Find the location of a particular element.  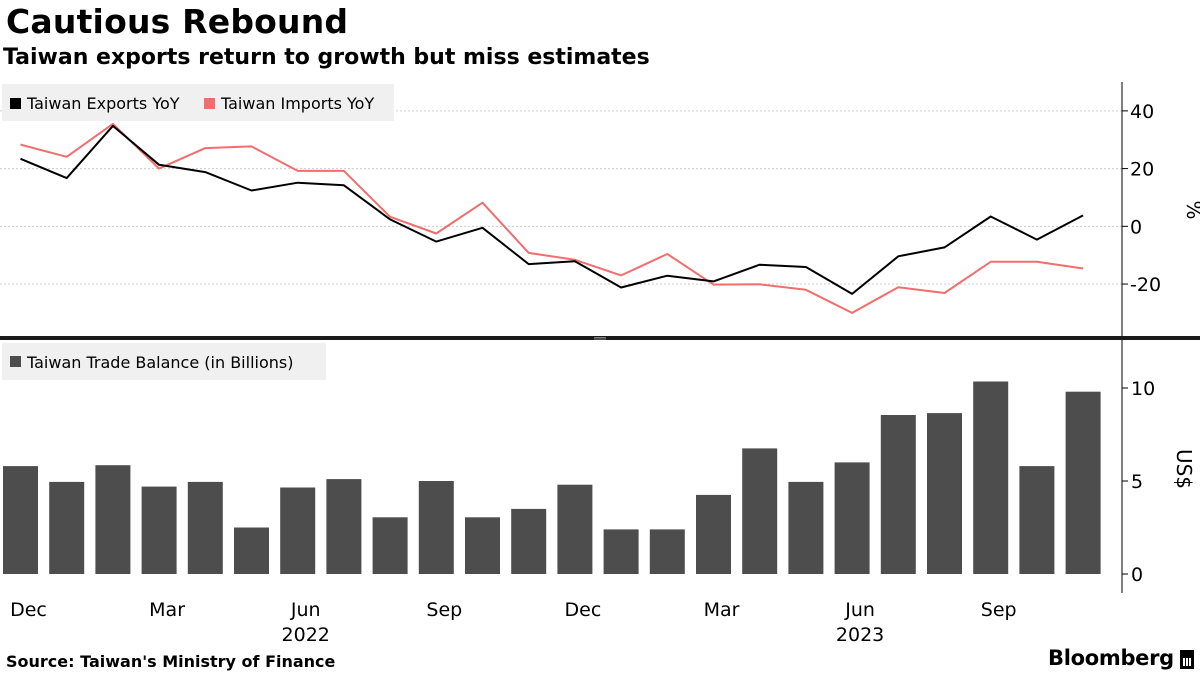

top-y-tick-label: -20 is located at coordinates (1145, 285).